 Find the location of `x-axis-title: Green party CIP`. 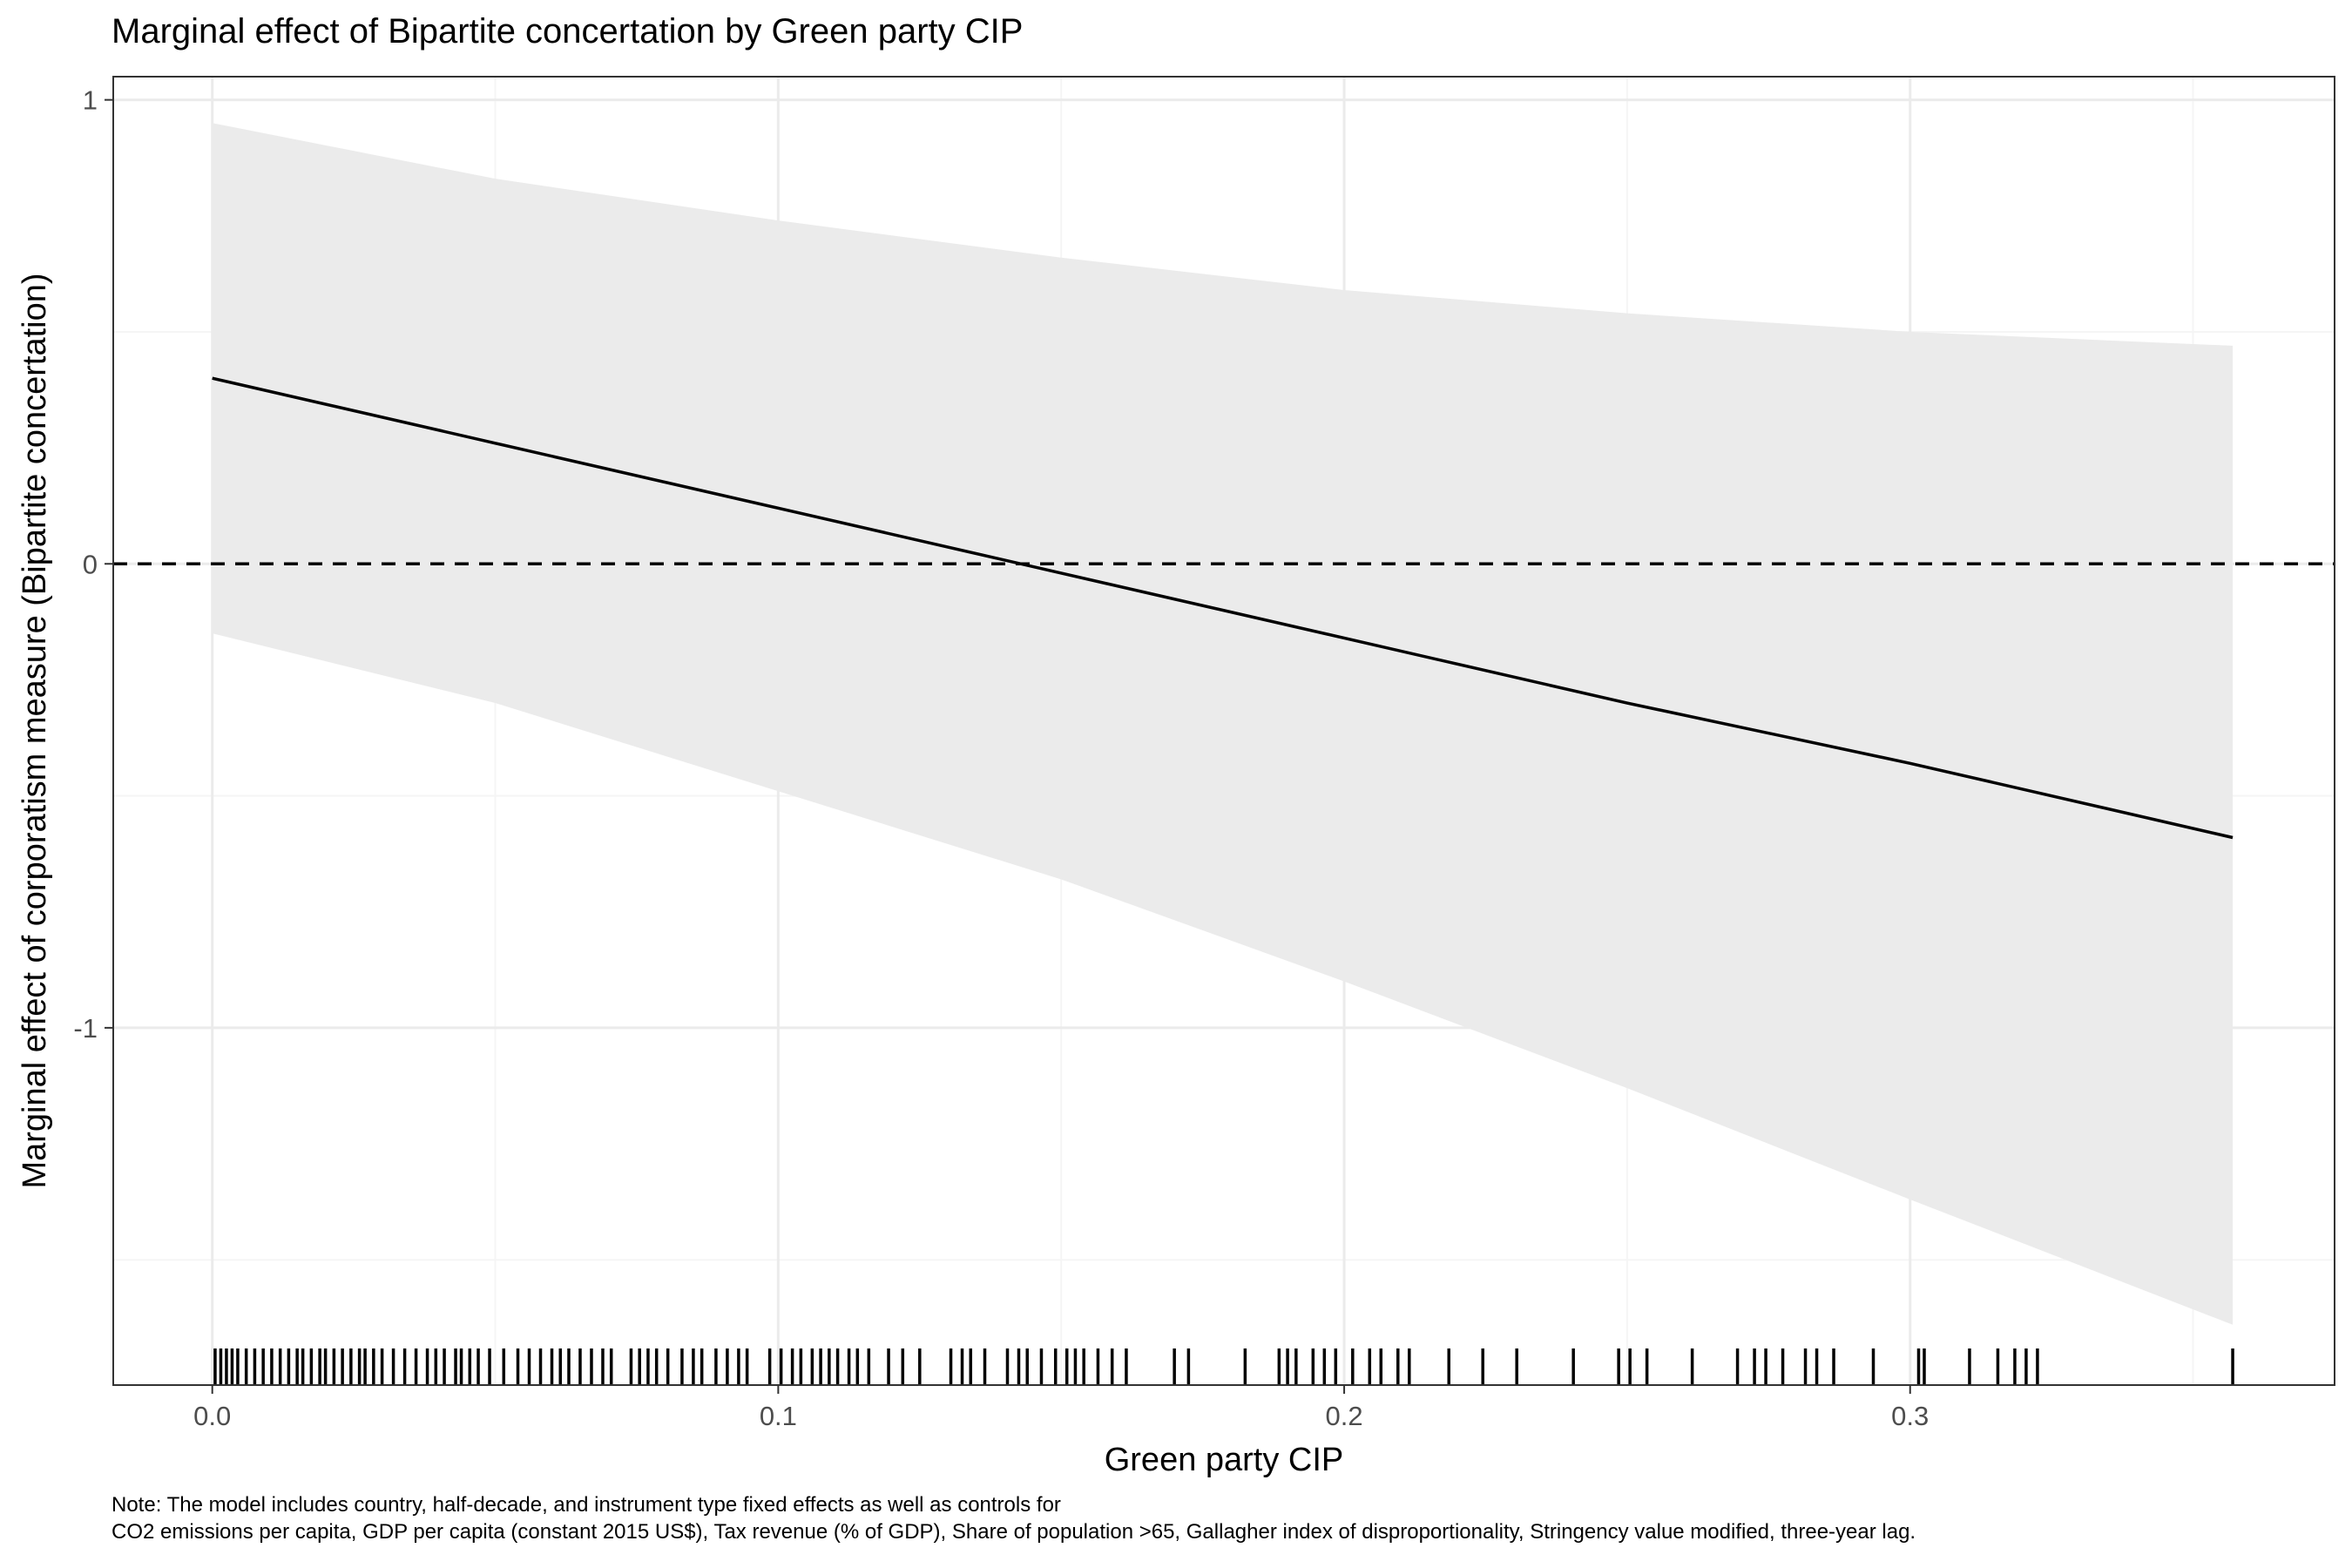

x-axis-title: Green party CIP is located at coordinates (1224, 1460).